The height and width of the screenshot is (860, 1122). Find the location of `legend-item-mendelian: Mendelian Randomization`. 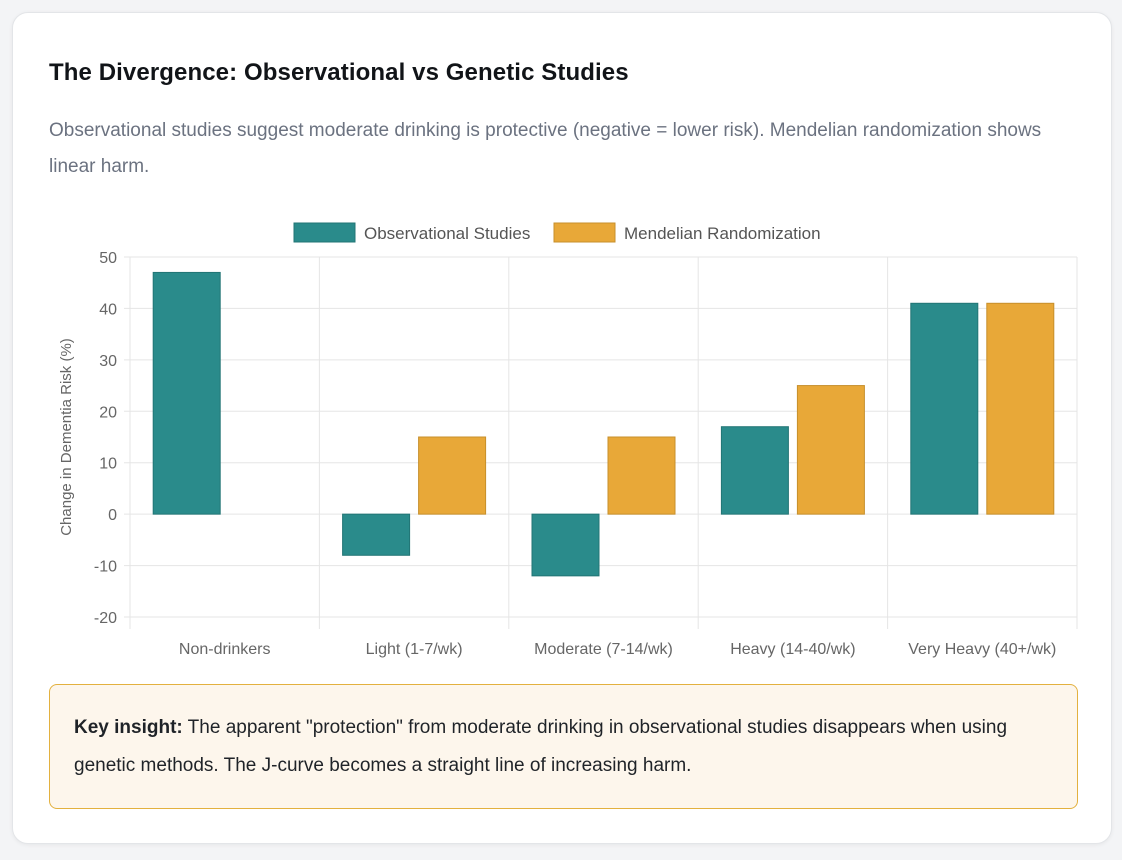

legend-item-mendelian: Mendelian Randomization is located at coordinates (687, 232).